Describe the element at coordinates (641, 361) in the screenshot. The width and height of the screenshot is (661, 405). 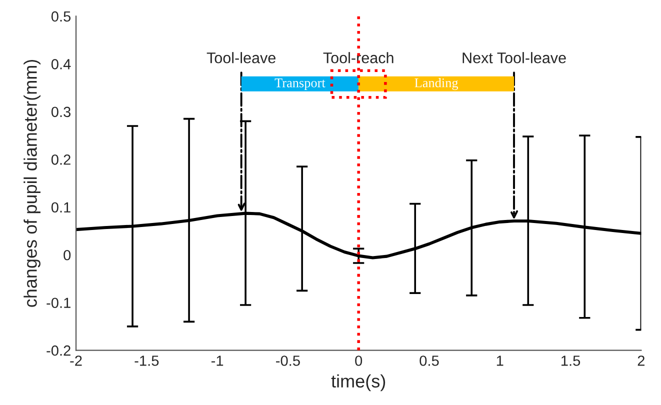
I see `x-tick-label: 2` at that location.